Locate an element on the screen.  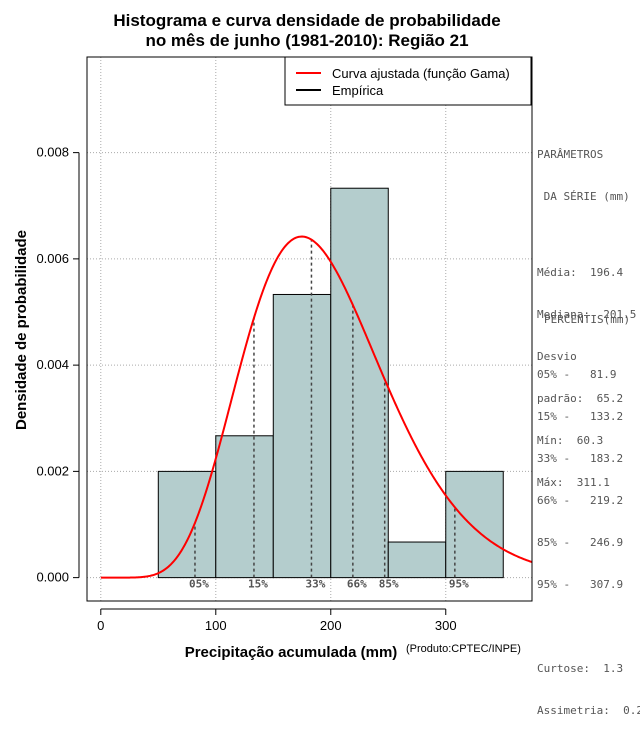
percentile-label-95: 95% is located at coordinates (459, 584).